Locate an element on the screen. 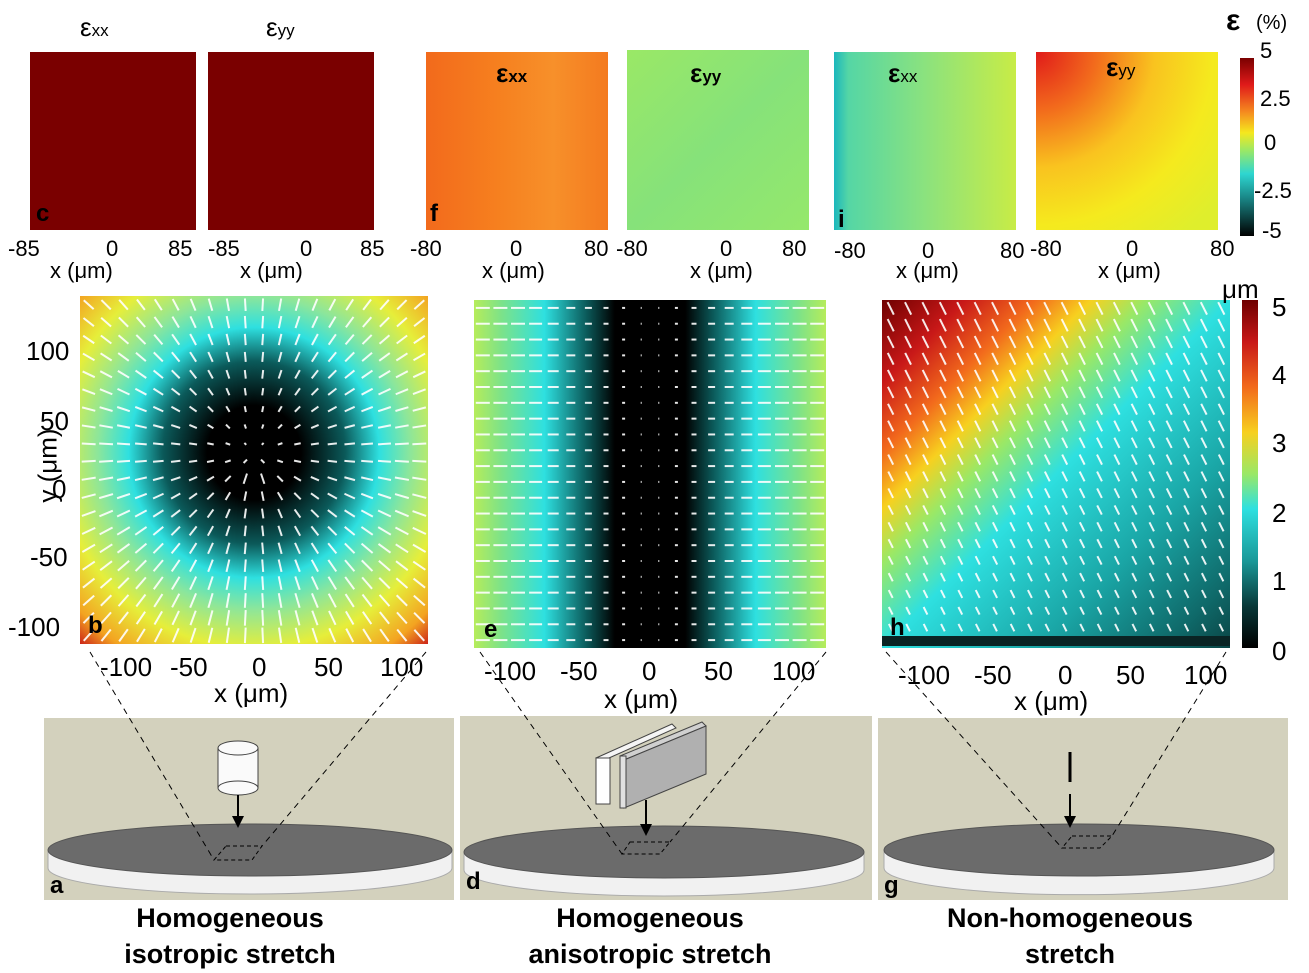 Image resolution: width=1309 pixels, height=973 pixels. tick-f-xx-mid: 0 is located at coordinates (516, 248).